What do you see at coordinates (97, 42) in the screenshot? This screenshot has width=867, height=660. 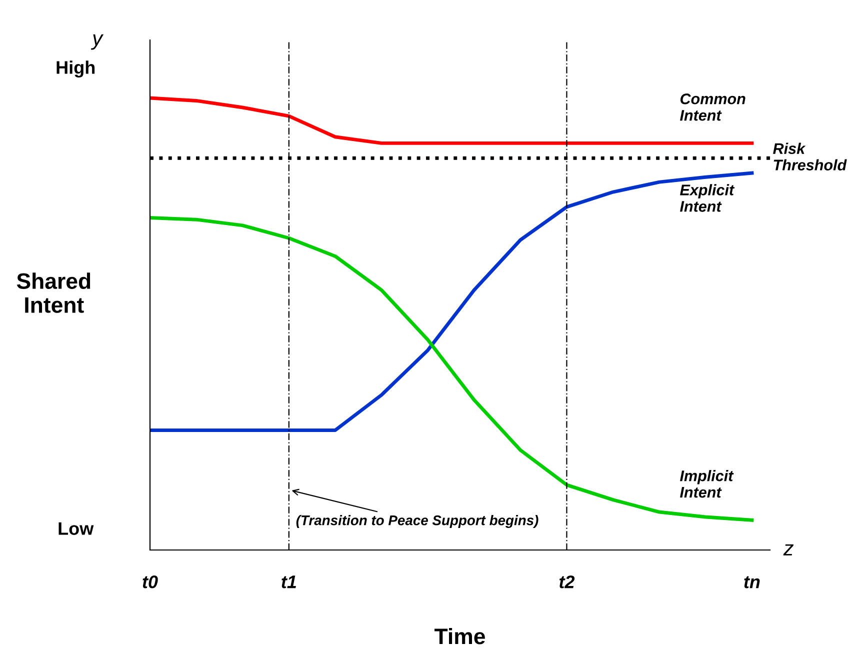 I see `text: y` at bounding box center [97, 42].